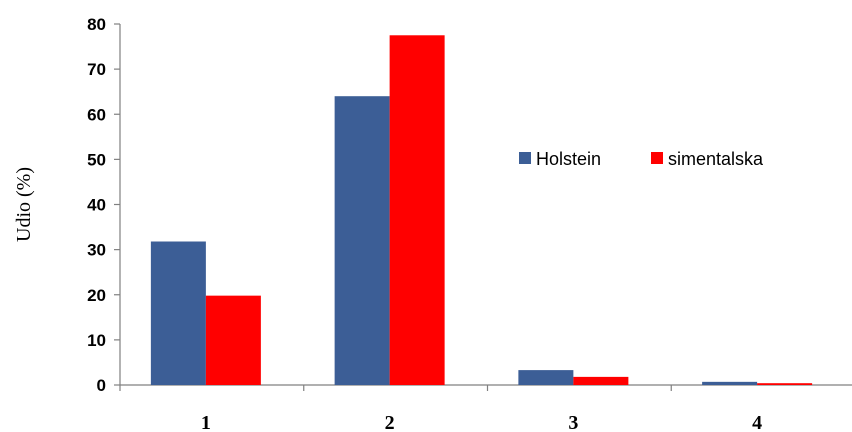  What do you see at coordinates (96, 250) in the screenshot?
I see `y-tick-label: 30` at bounding box center [96, 250].